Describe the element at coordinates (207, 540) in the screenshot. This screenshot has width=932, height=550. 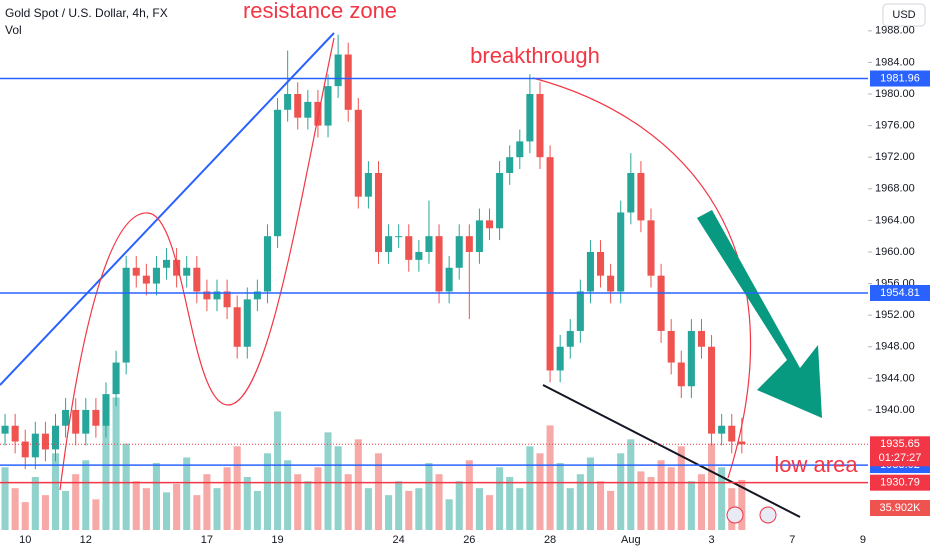
I see `x-tick-label: 17` at that location.